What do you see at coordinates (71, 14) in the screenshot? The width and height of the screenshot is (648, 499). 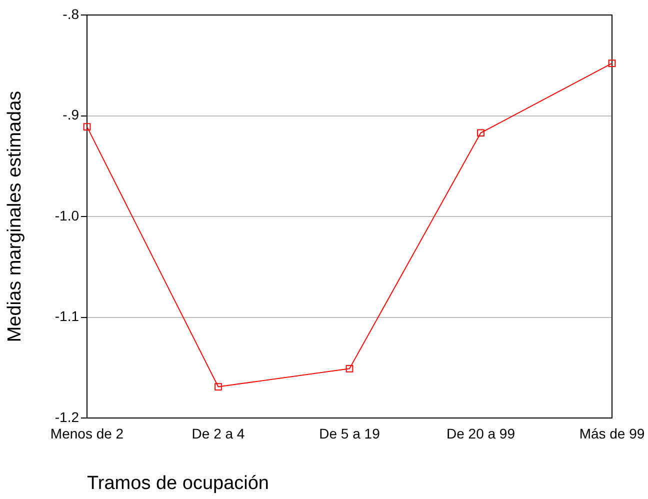 I see `y-tick-label: -.8` at bounding box center [71, 14].